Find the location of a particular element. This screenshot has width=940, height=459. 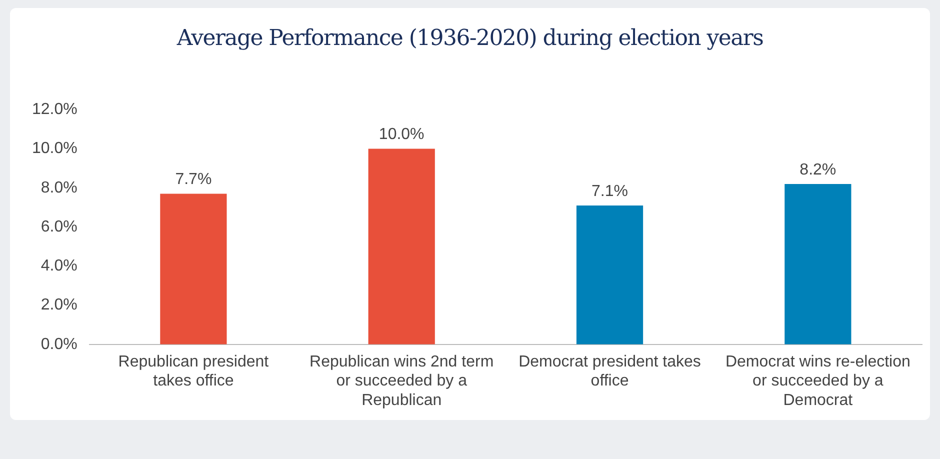

x-tick-label: Republican wins 2nd term or succeeded by a Republican is located at coordinates (402, 381).